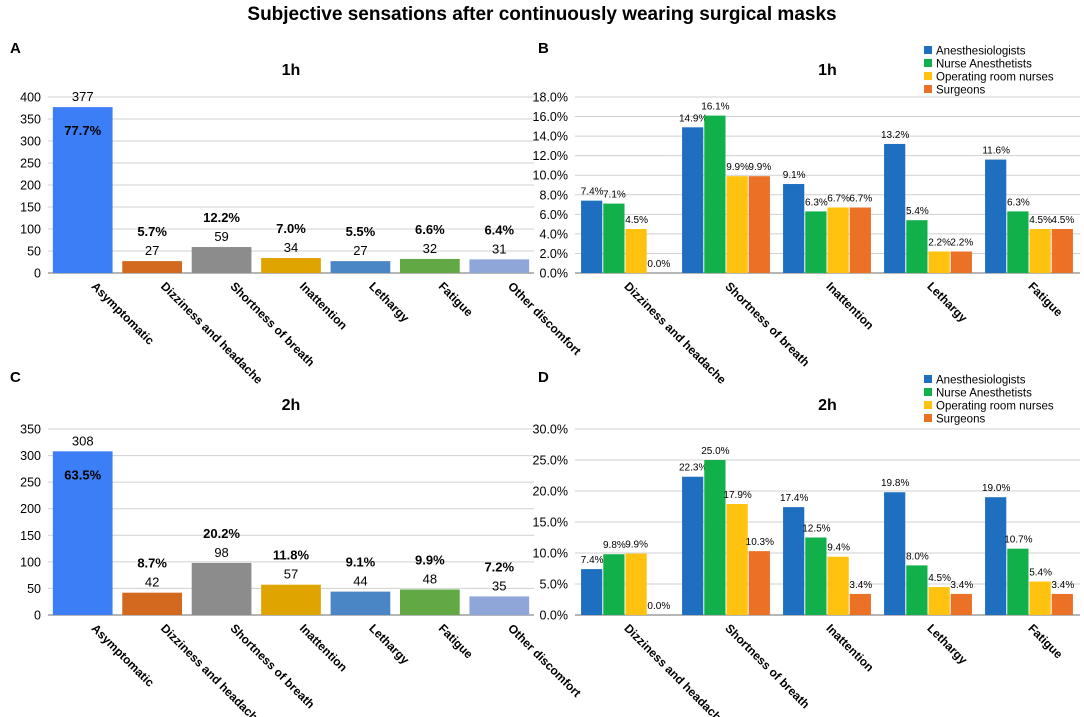 The width and height of the screenshot is (1084, 717). What do you see at coordinates (499, 585) in the screenshot?
I see `value-label: 35` at bounding box center [499, 585].